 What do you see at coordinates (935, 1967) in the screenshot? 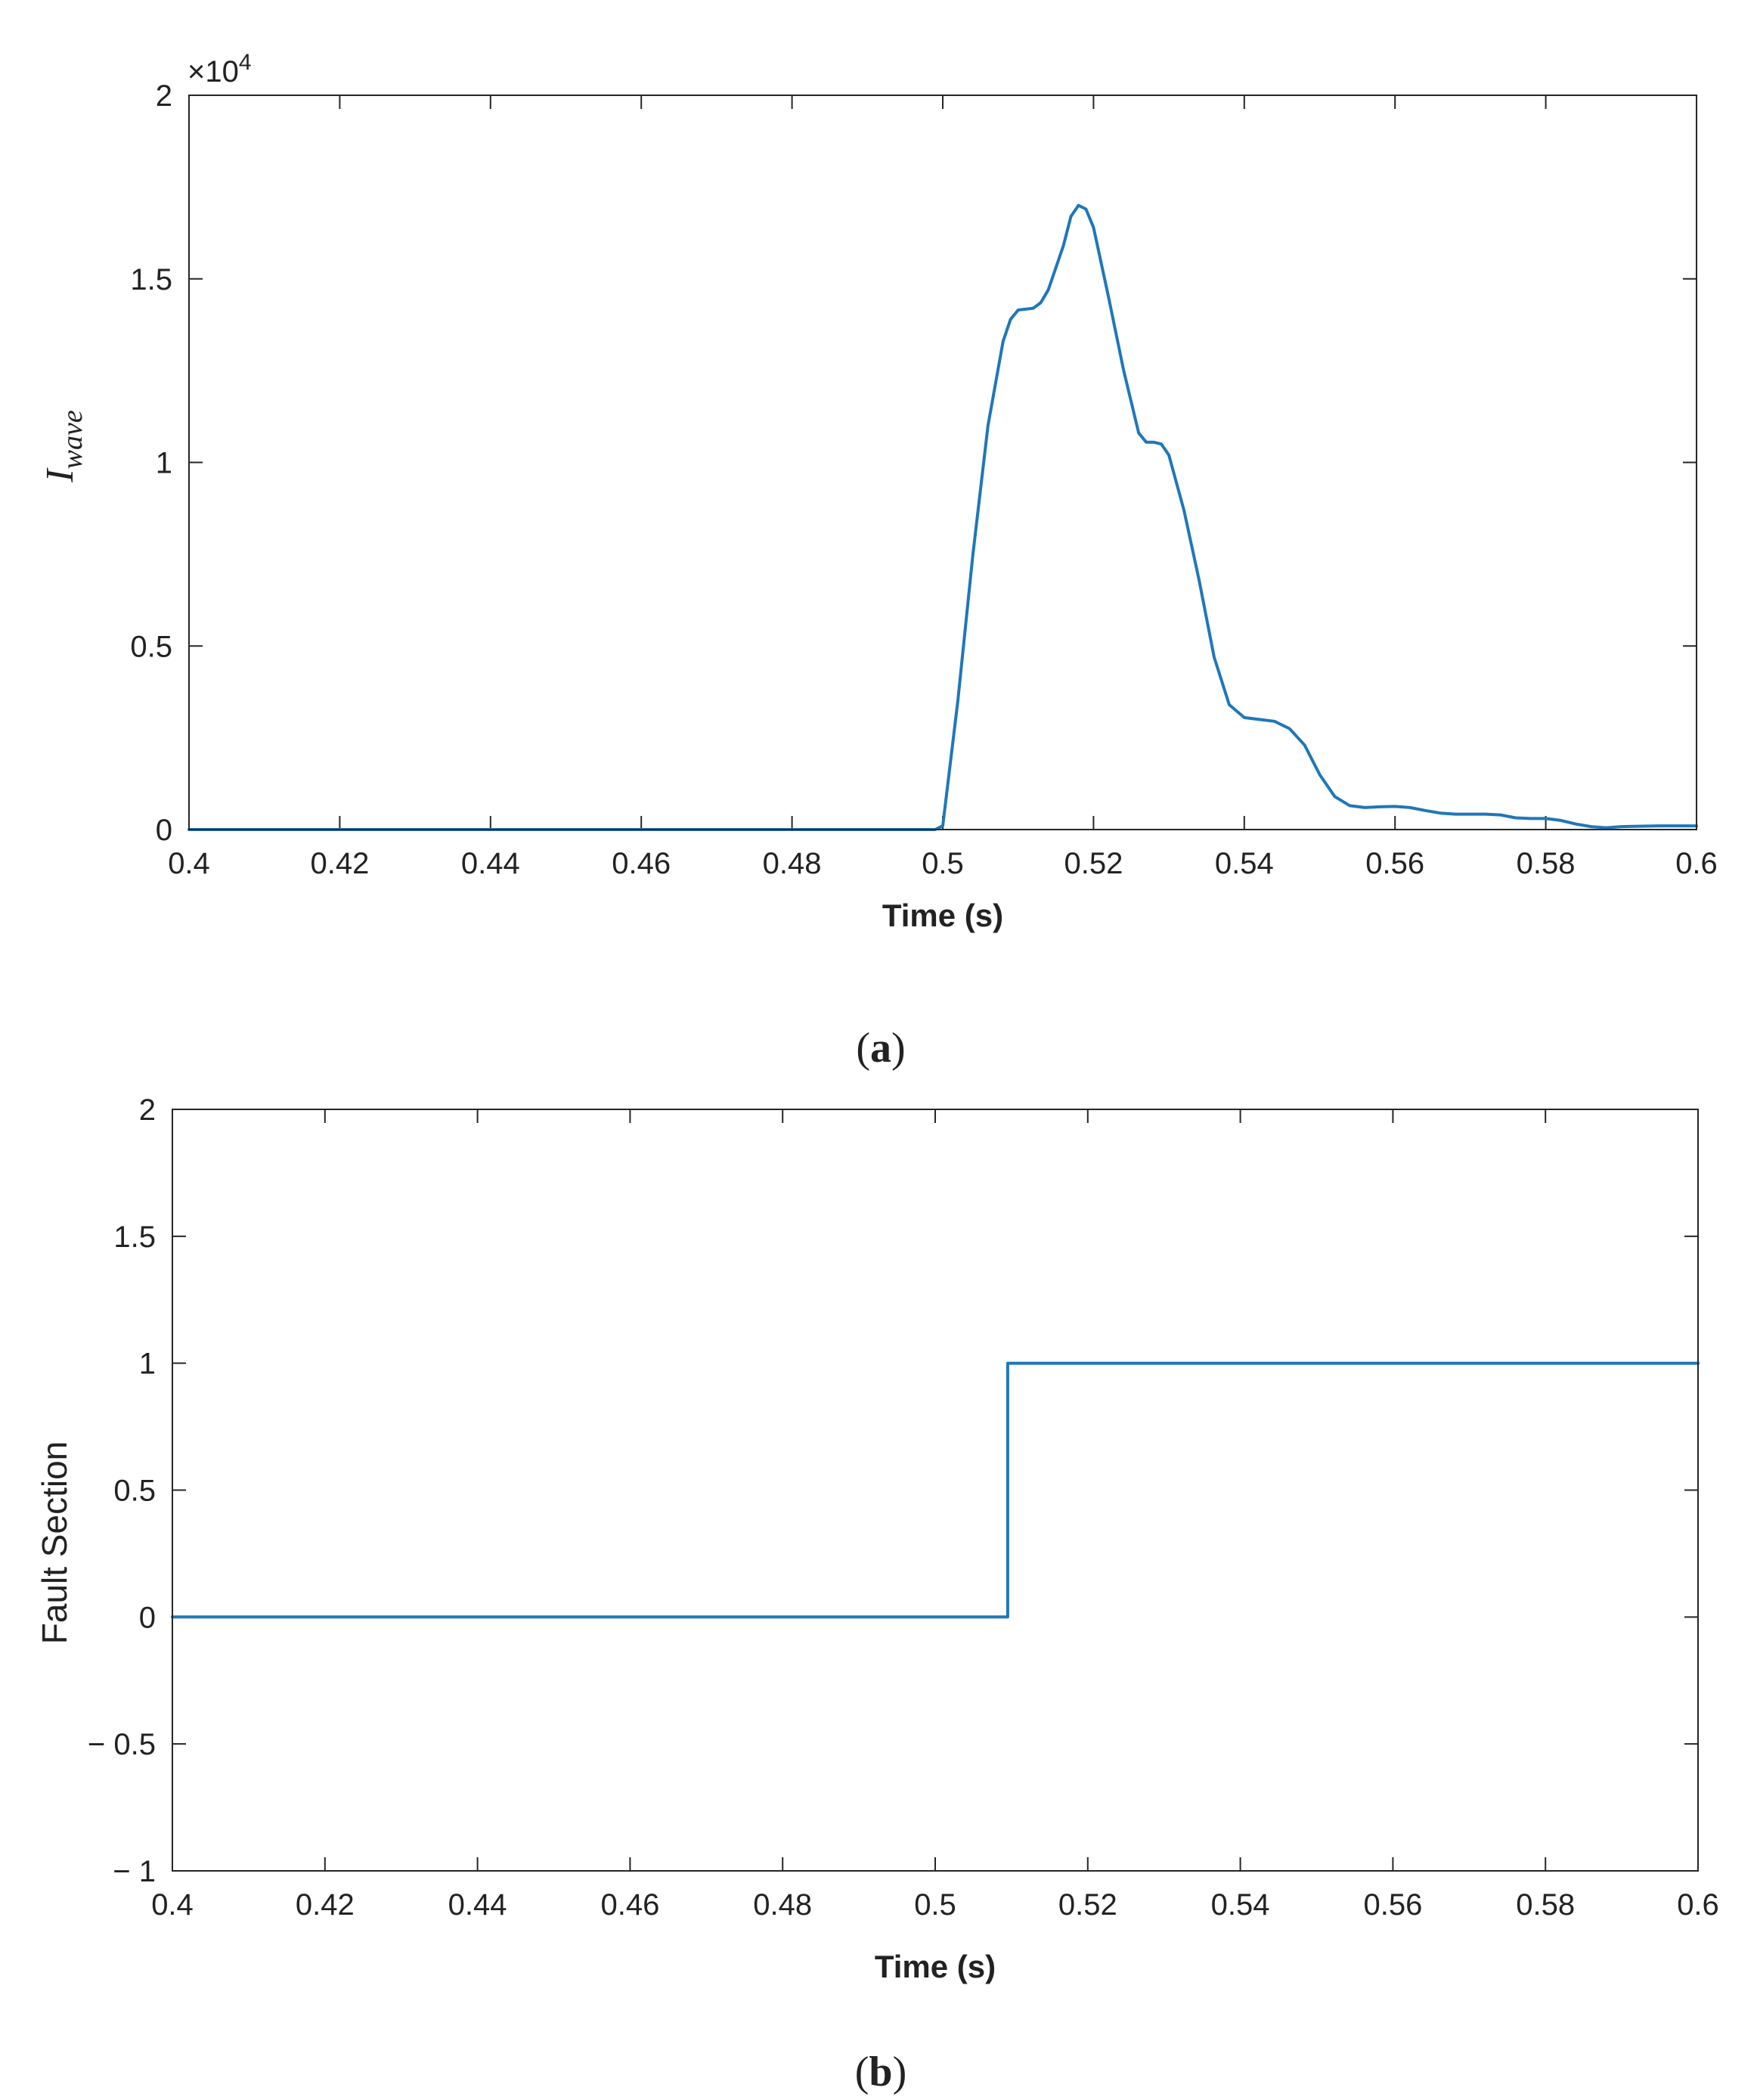
I see `chart-b-x-axis-title: Time (s)` at bounding box center [935, 1967].